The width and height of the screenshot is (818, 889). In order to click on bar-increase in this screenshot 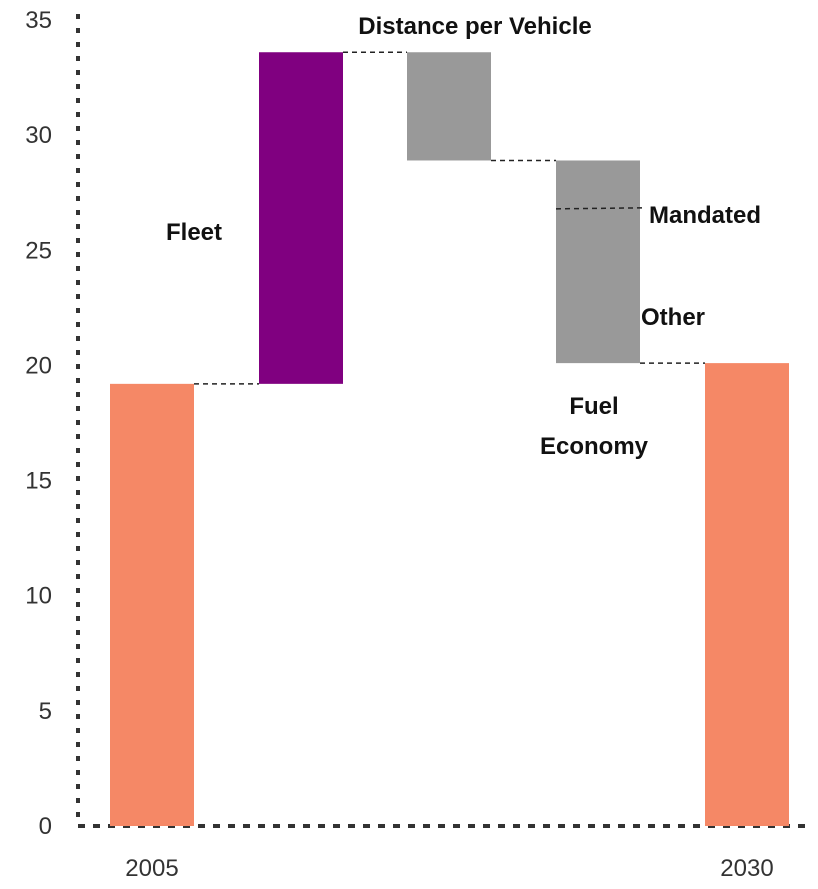, I will do `click(301, 218)`.